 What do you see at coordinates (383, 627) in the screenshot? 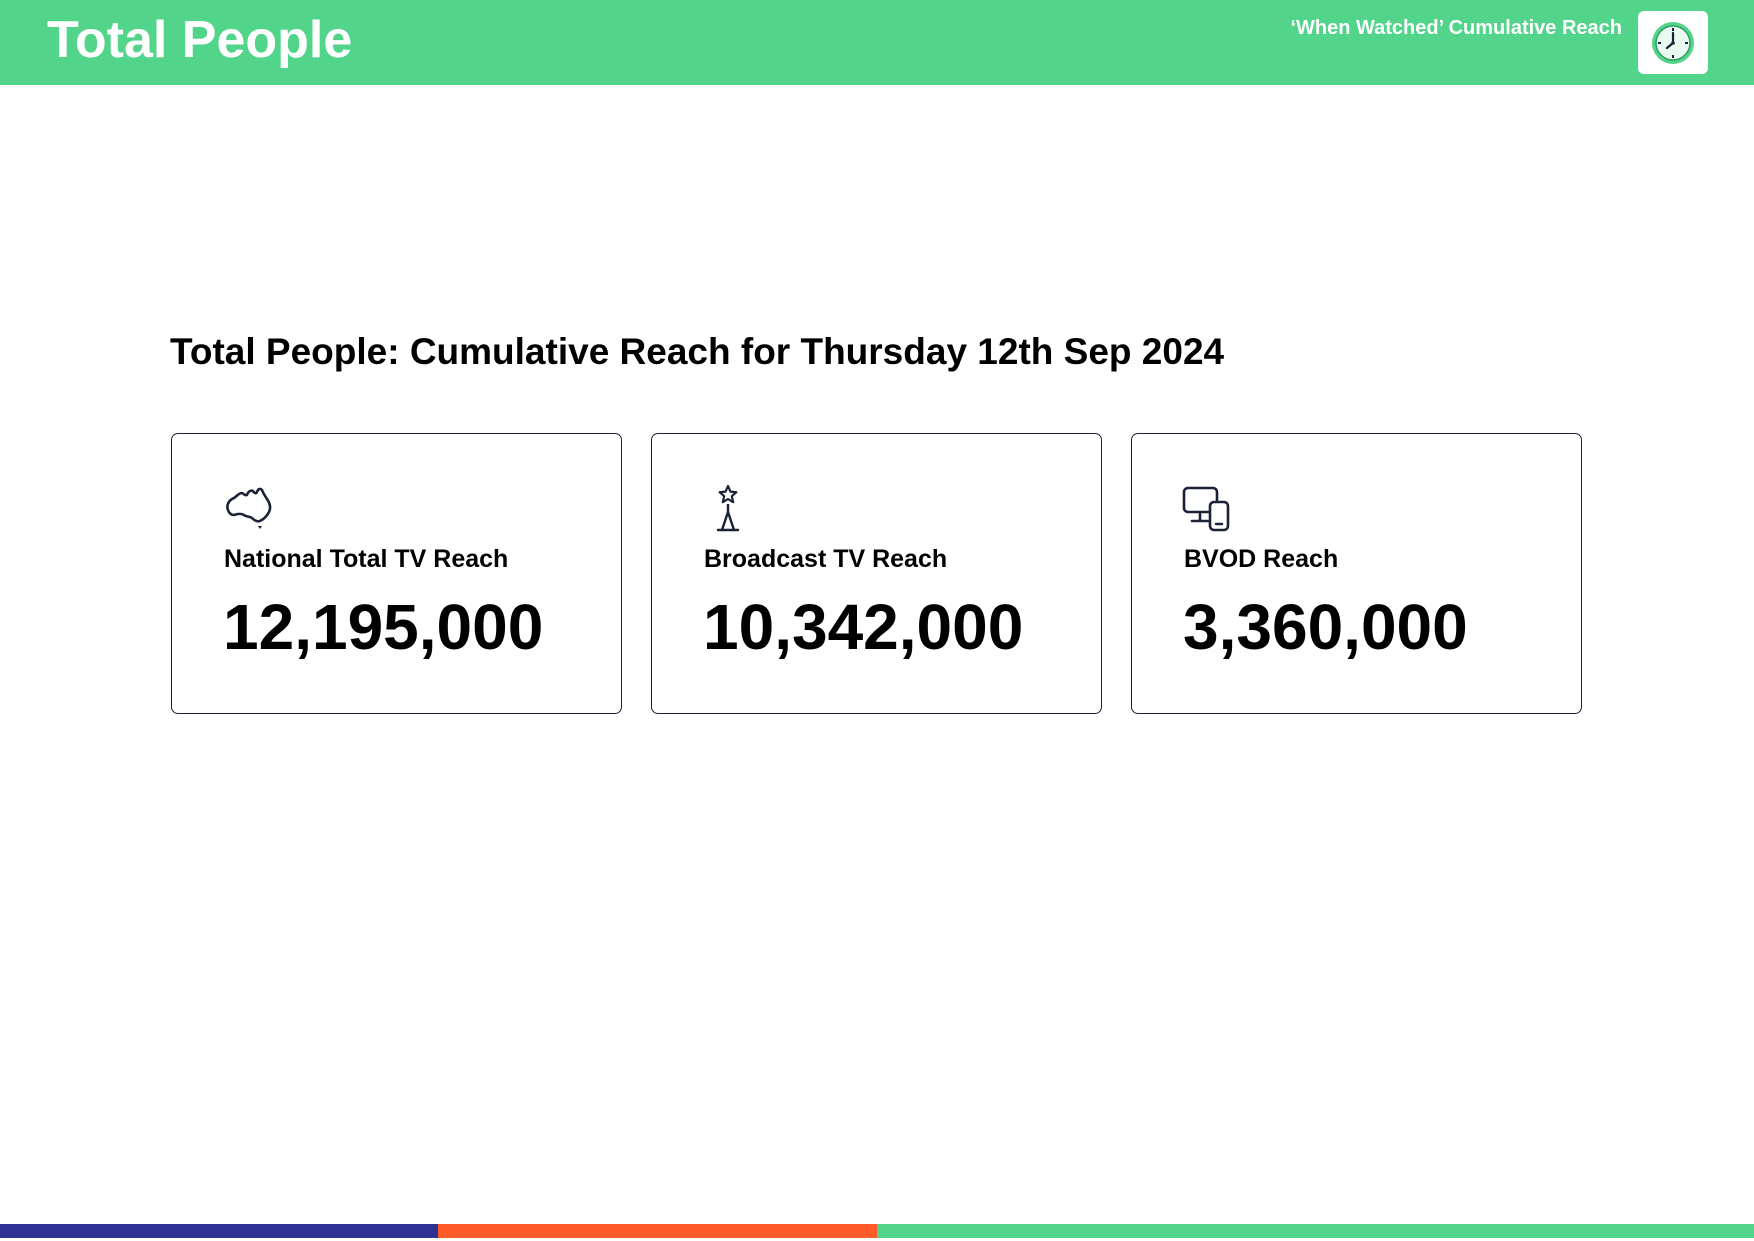
I see `card-value: 12,195,000` at bounding box center [383, 627].